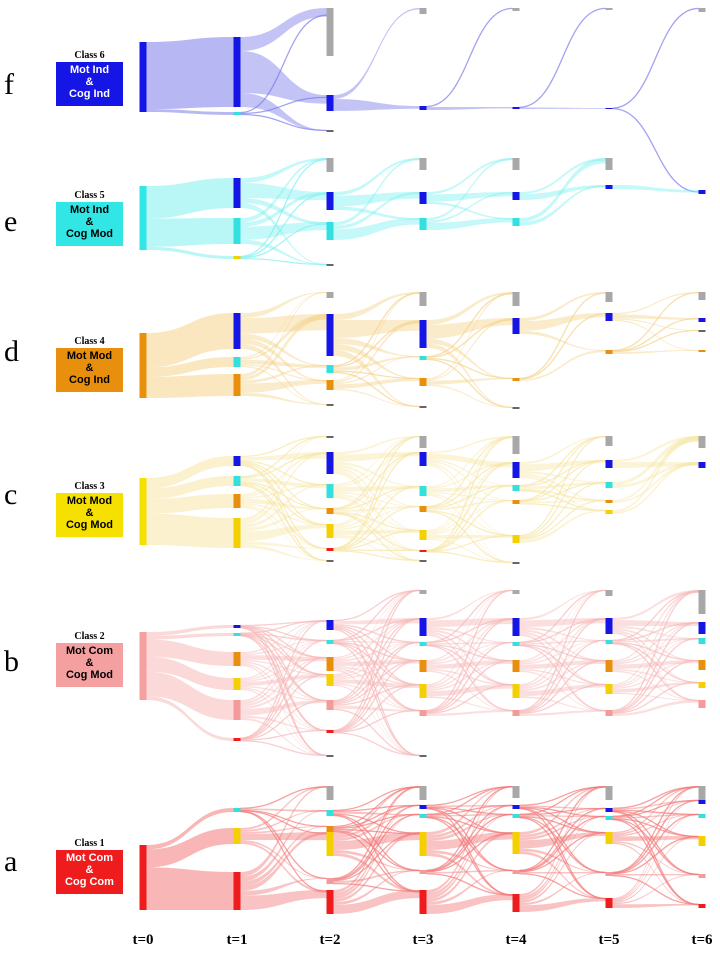 This screenshot has width=720, height=955. Describe the element at coordinates (89, 872) in the screenshot. I see `class-label-box: Mot Com & Cog Com` at that location.